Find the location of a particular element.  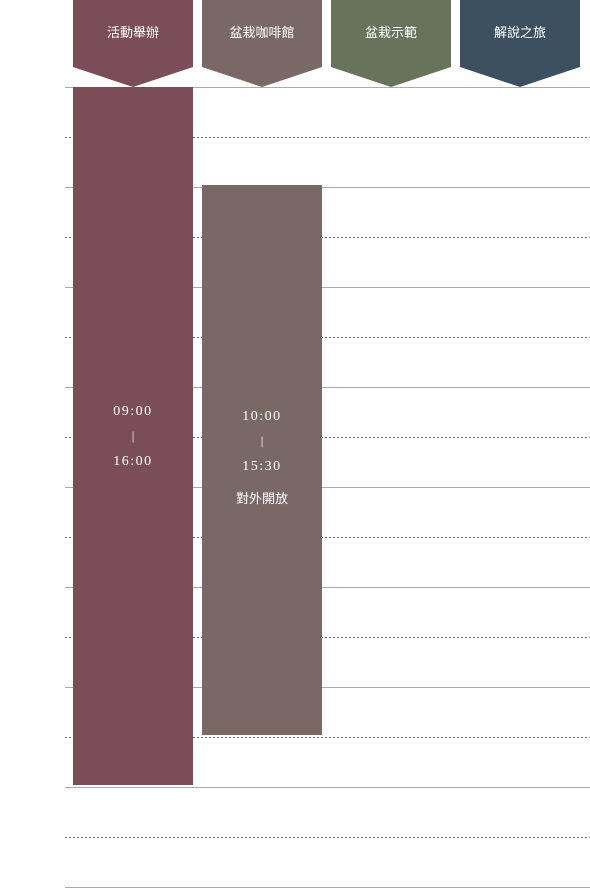

start-time: 10:00 is located at coordinates (261, 416).